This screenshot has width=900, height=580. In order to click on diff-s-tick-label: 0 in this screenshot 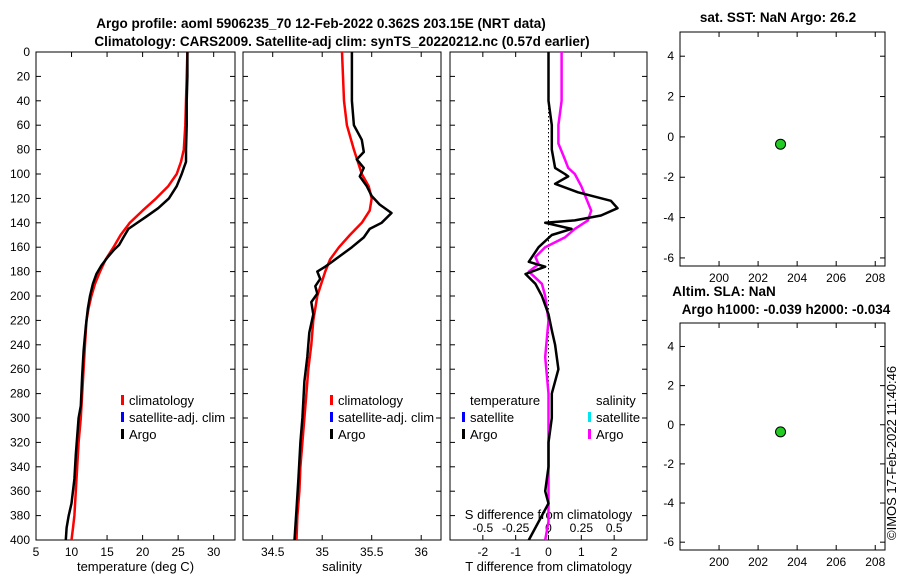, I will do `click(548, 528)`.